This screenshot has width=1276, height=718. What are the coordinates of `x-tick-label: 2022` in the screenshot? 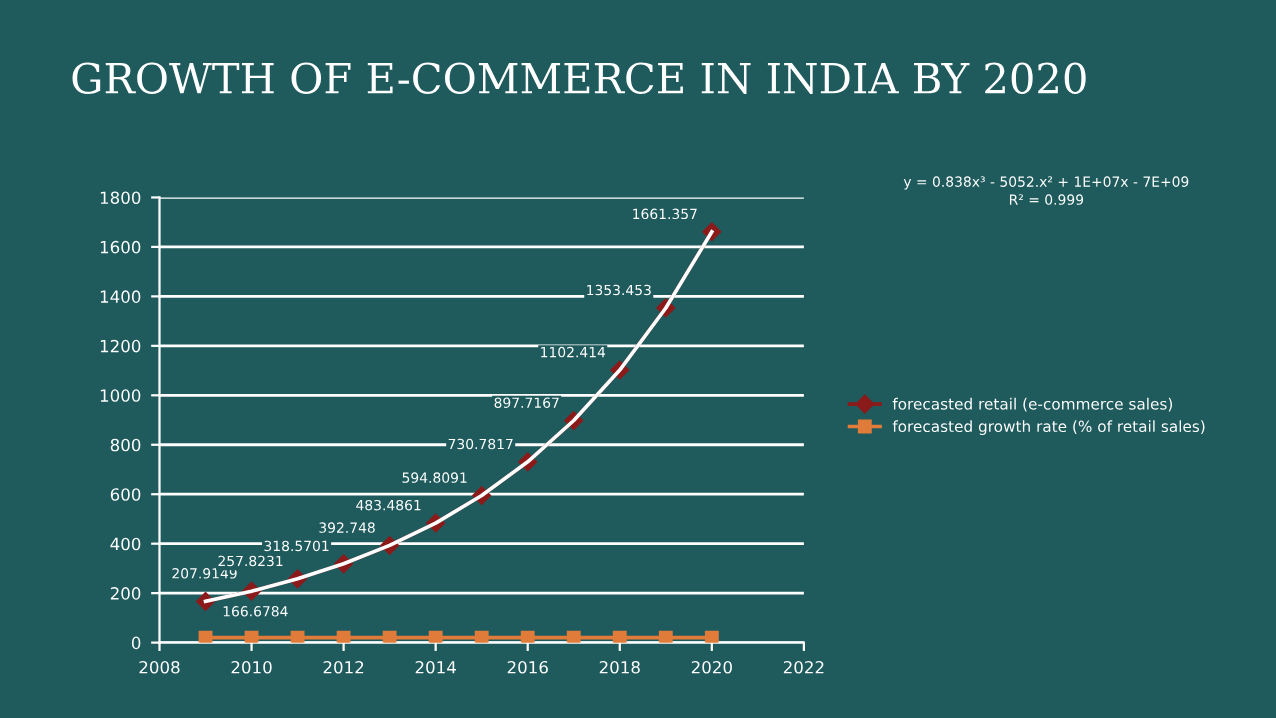 It's located at (803, 667).